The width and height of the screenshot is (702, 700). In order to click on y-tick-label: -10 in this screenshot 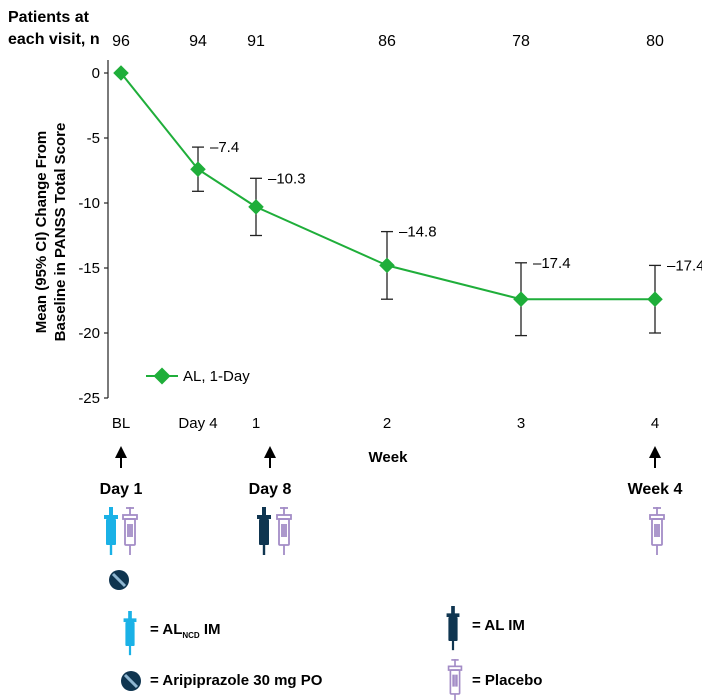, I will do `click(89, 203)`.